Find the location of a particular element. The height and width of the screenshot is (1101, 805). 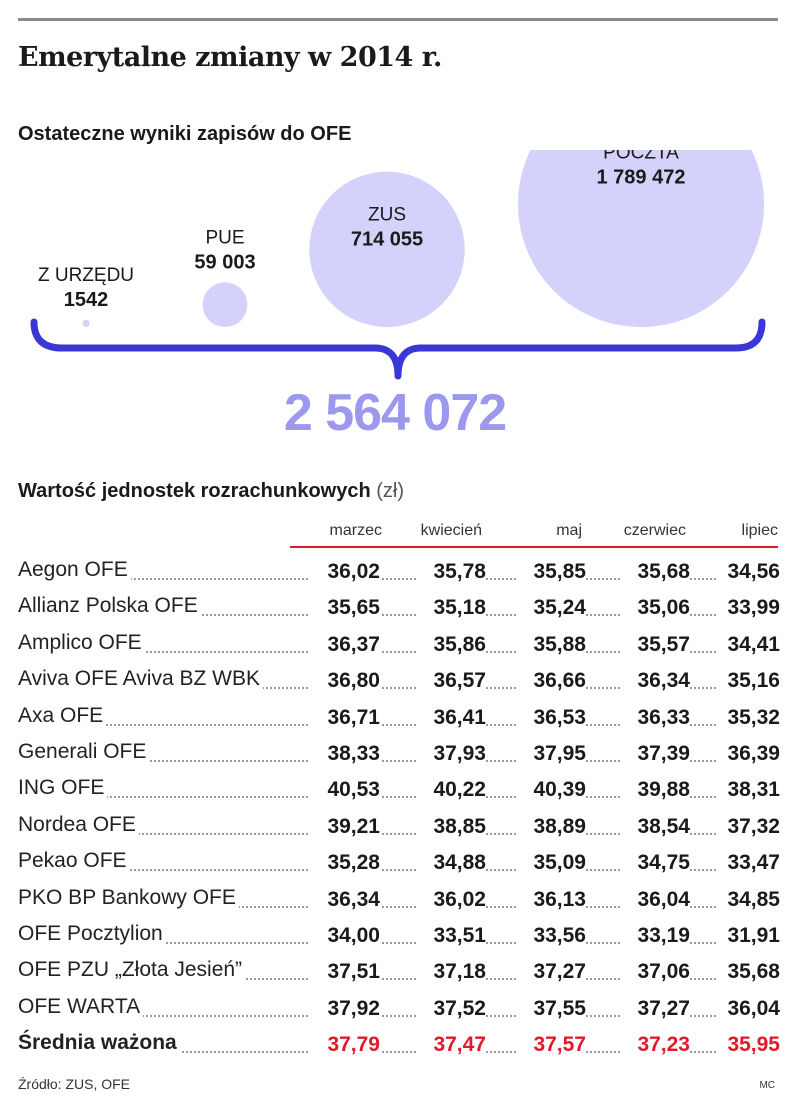

fund-name: PKO BP Bankowy OFE is located at coordinates (128, 897).